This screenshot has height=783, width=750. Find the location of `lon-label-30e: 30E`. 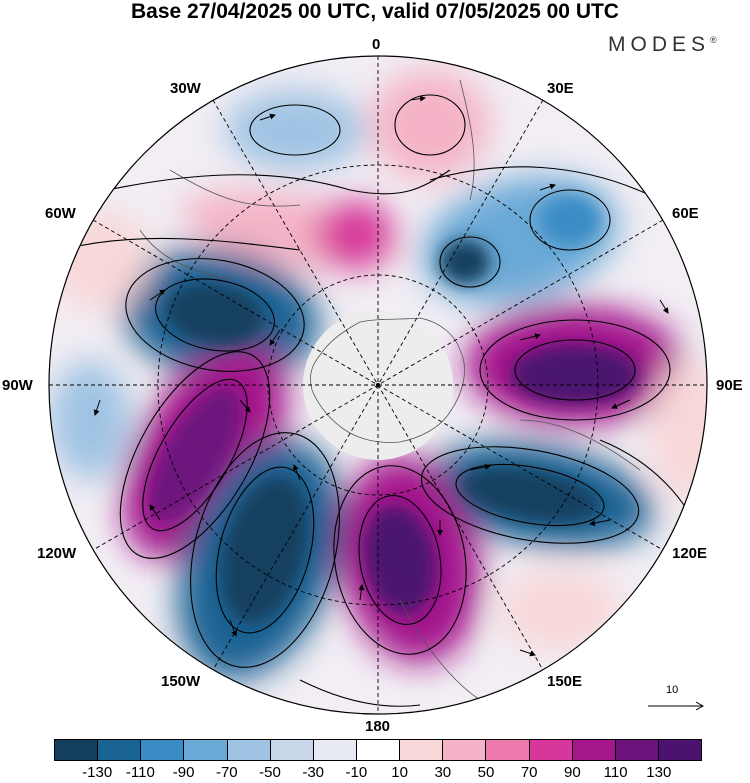

lon-label-30e: 30E is located at coordinates (560, 88).